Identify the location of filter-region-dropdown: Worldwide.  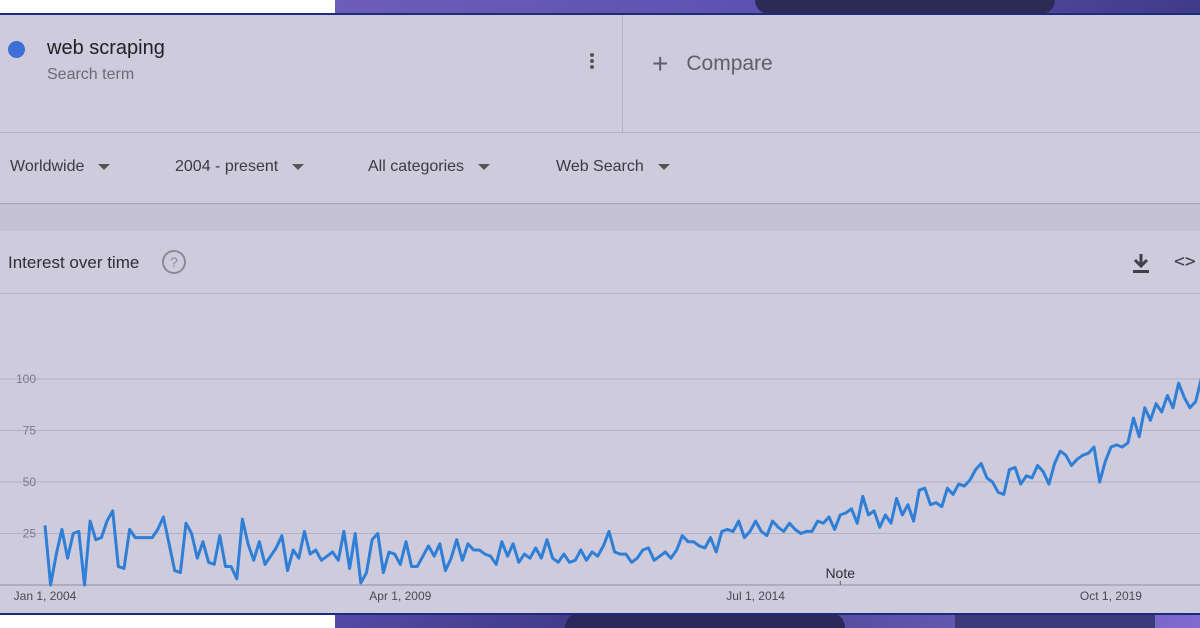
(60, 167).